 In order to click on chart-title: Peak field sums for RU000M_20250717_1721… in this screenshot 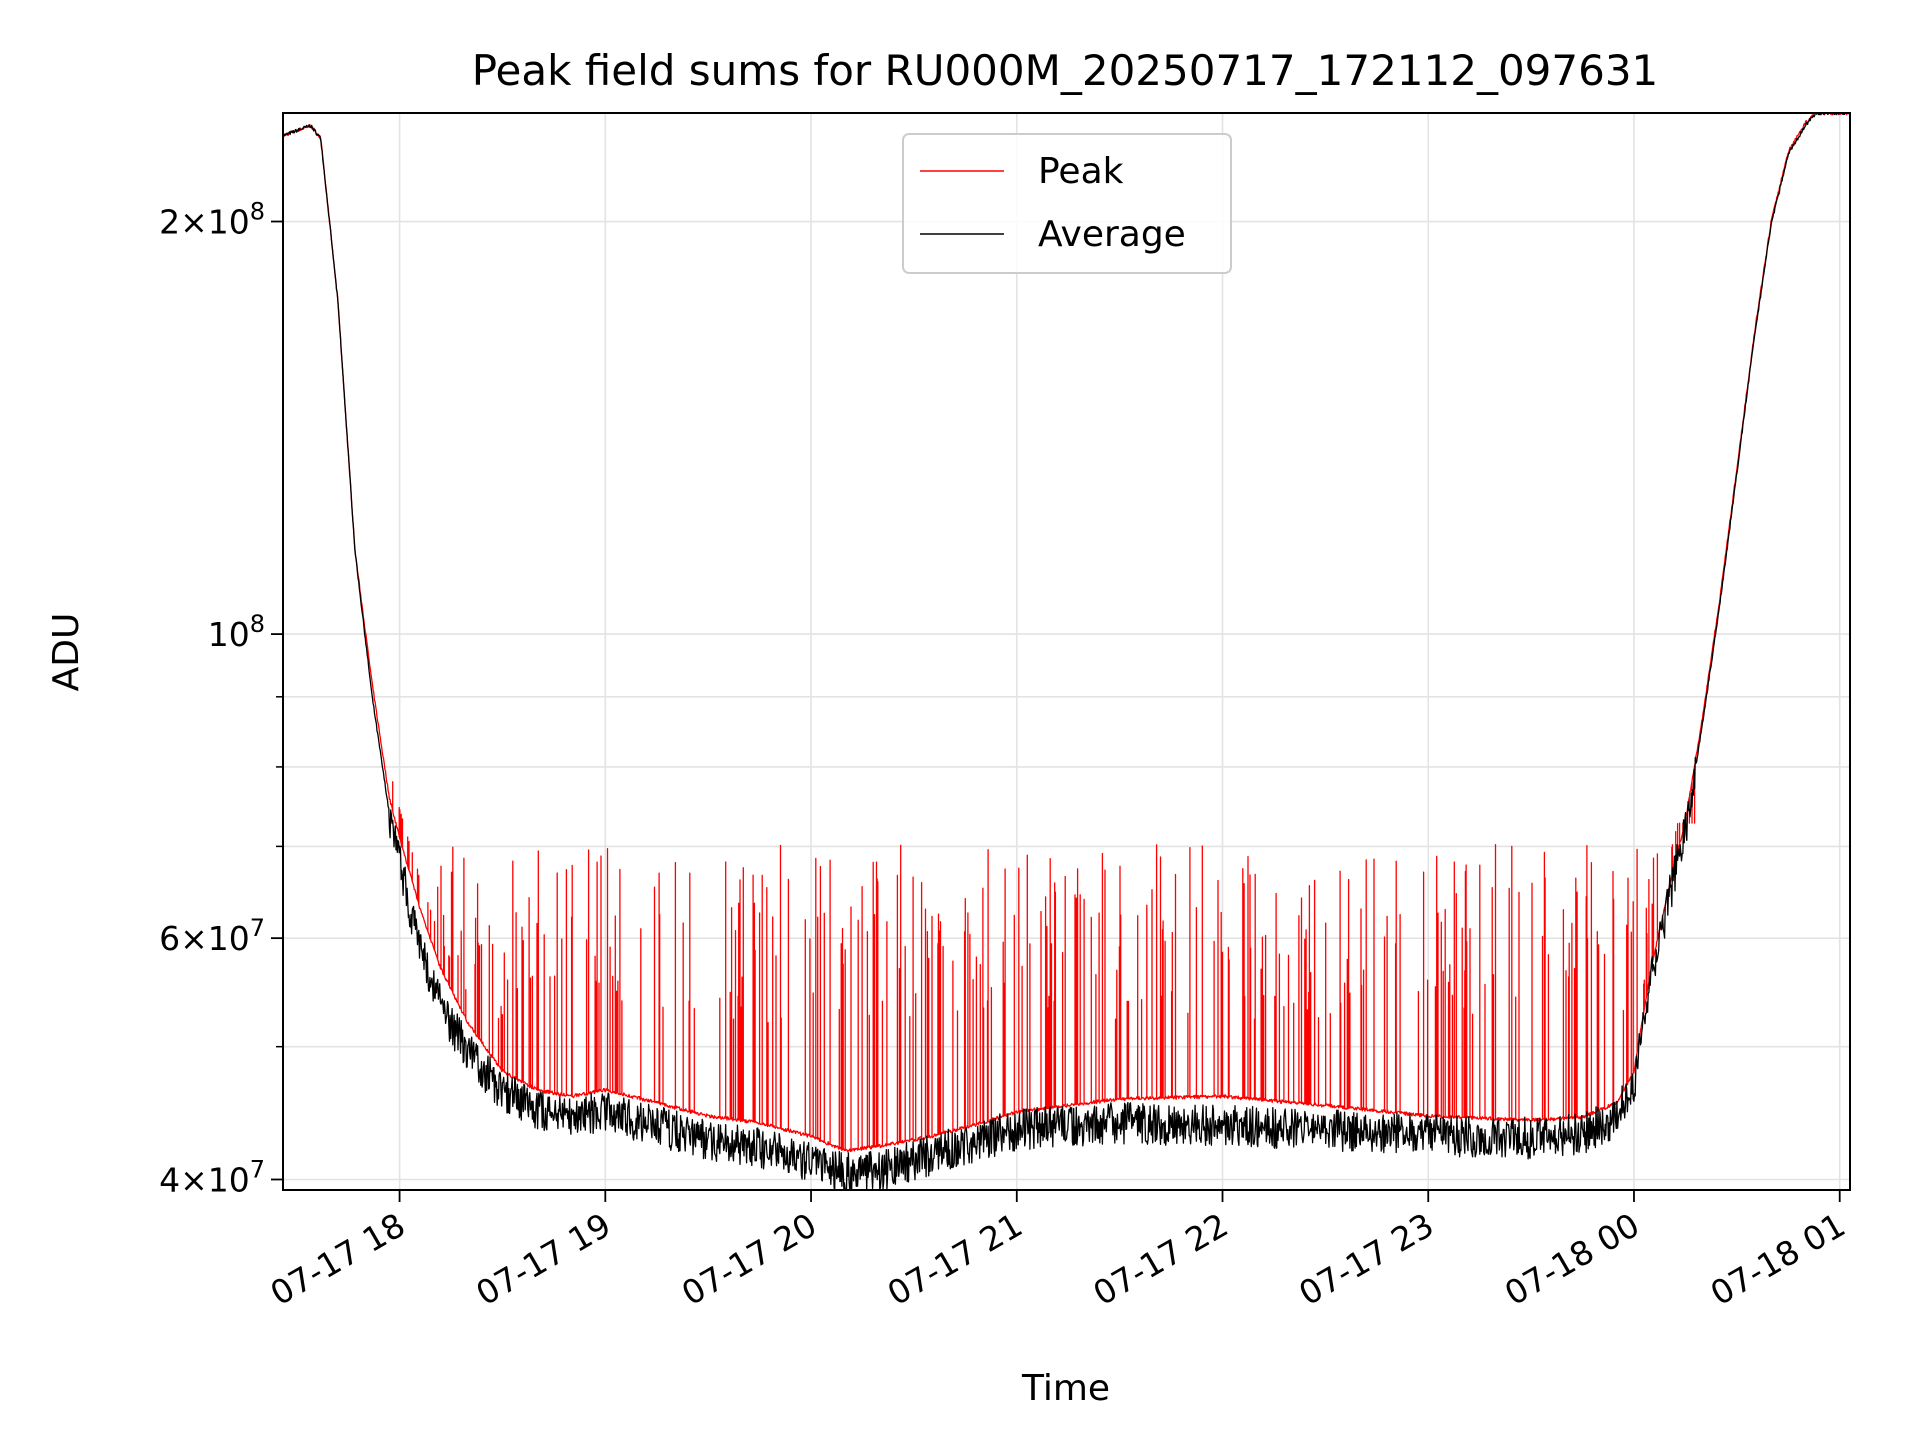, I will do `click(1065, 70)`.